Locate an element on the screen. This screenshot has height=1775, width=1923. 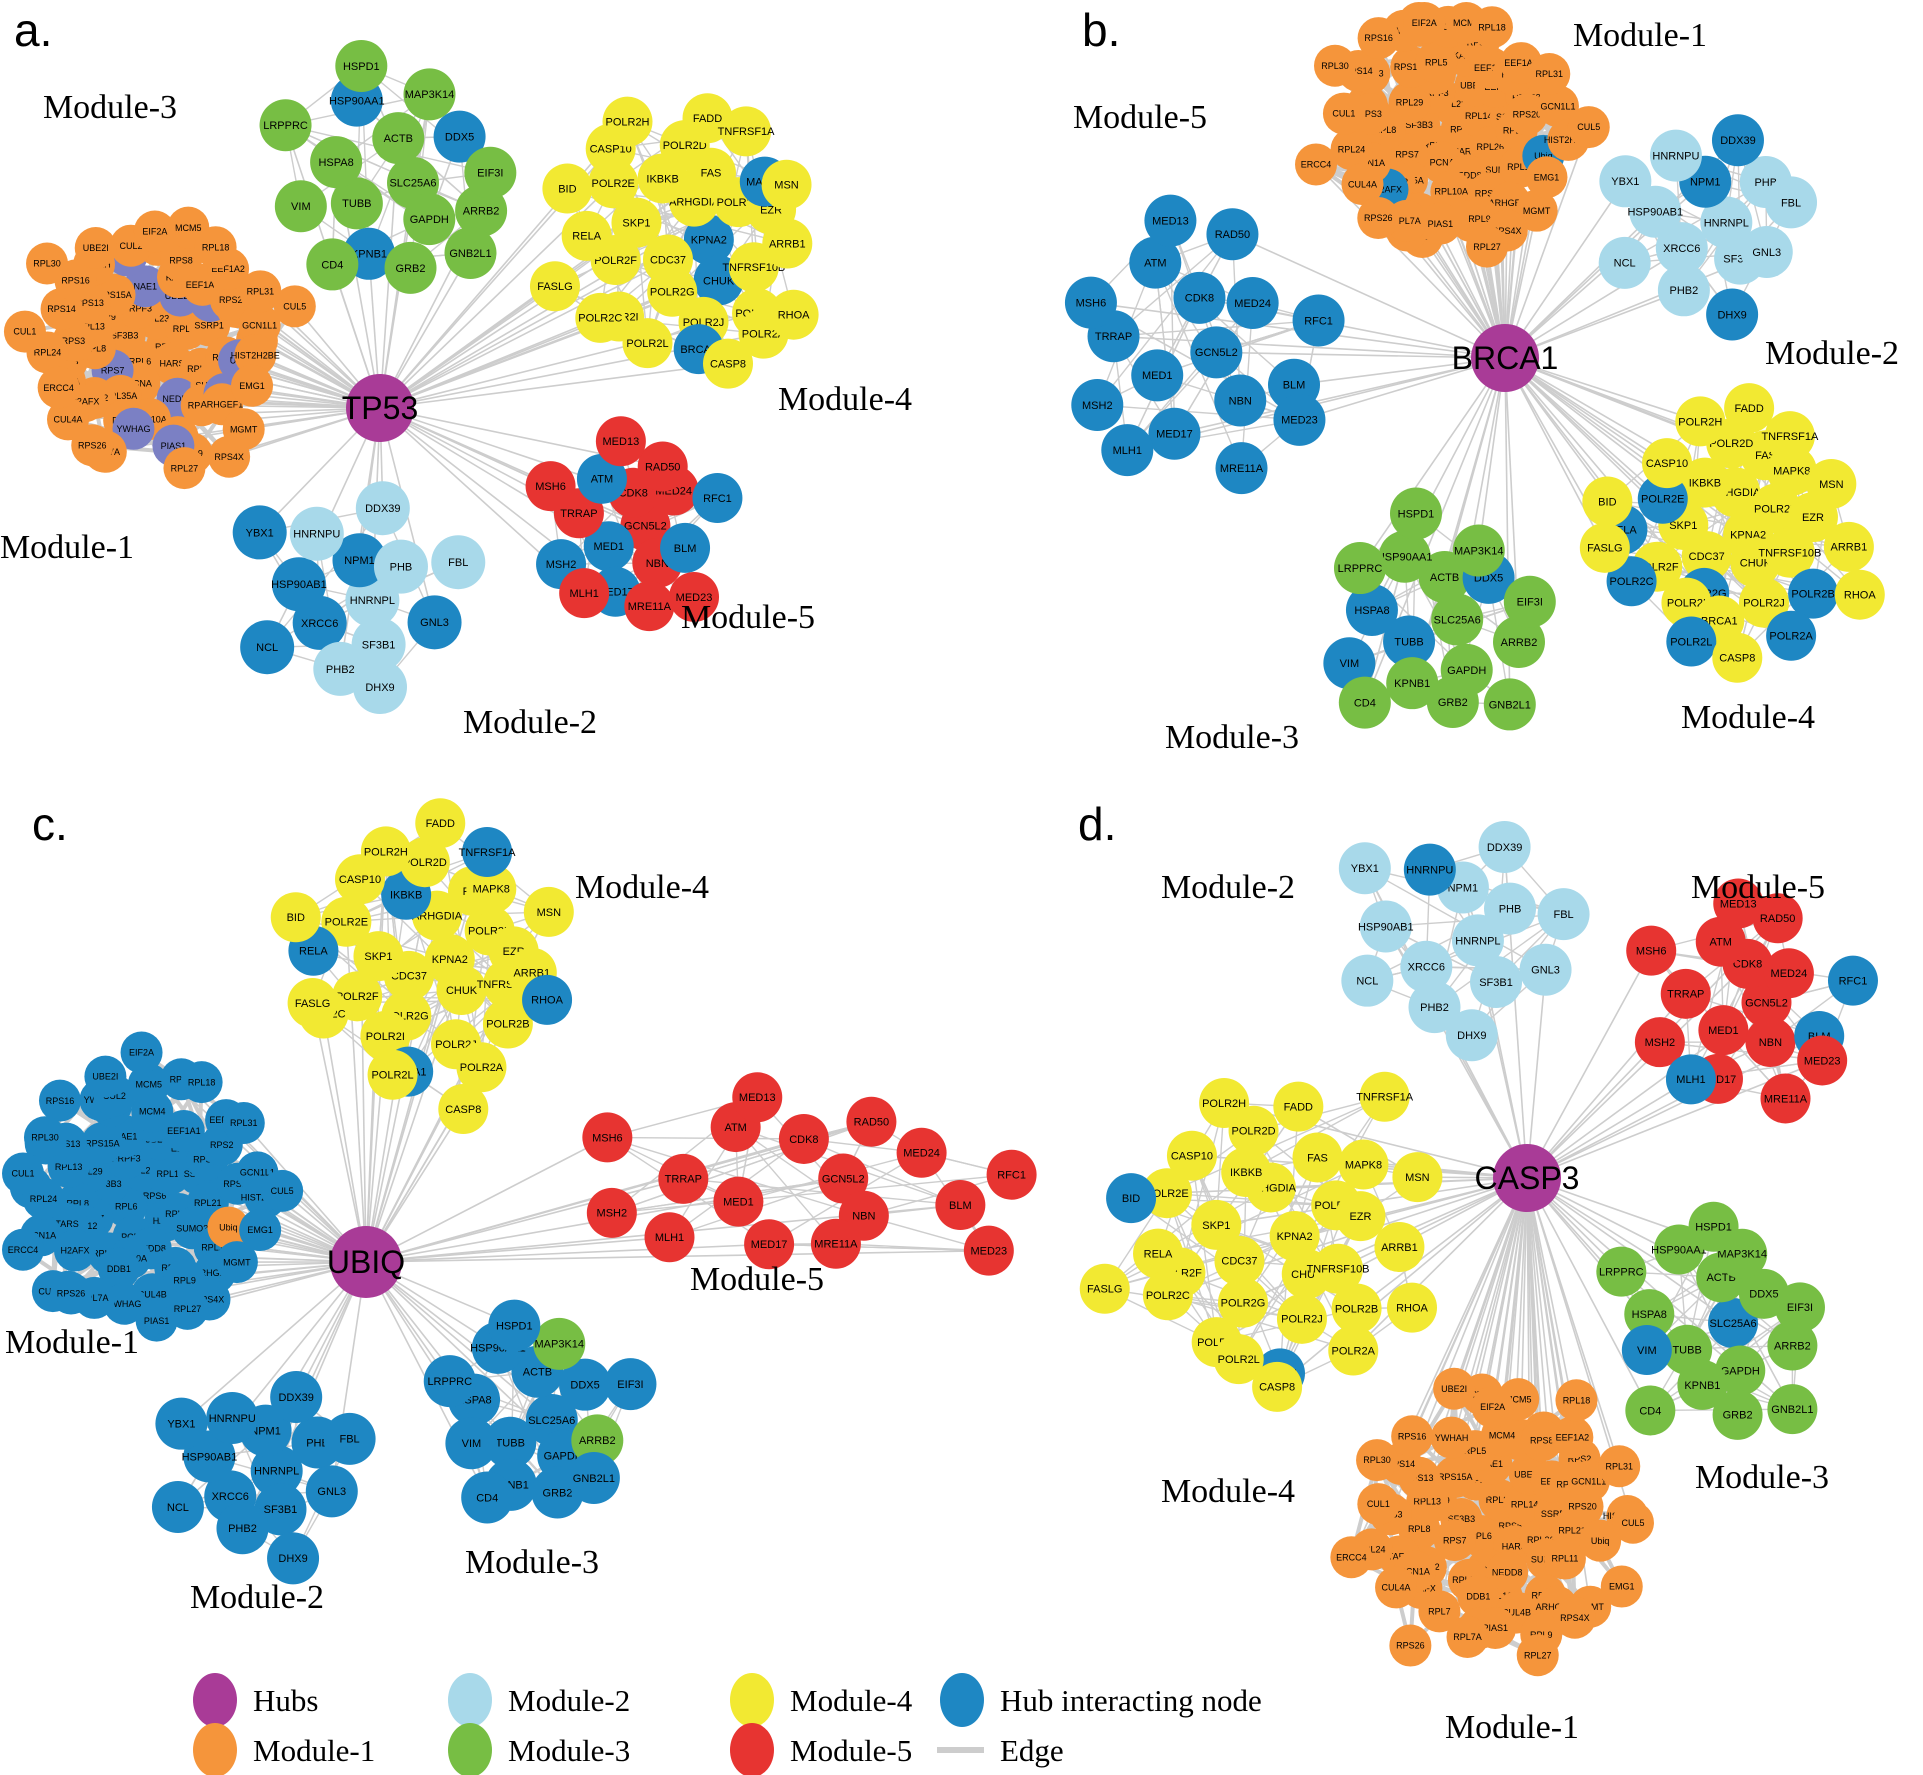
node-label: MSH2 is located at coordinates (1660, 1043).